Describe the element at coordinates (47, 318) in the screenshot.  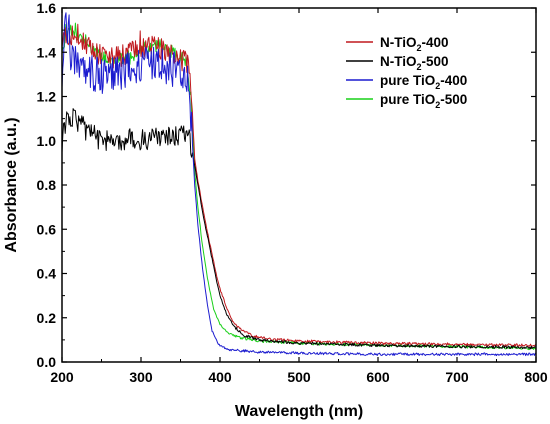
I see `y-tick-label: 0.2` at that location.